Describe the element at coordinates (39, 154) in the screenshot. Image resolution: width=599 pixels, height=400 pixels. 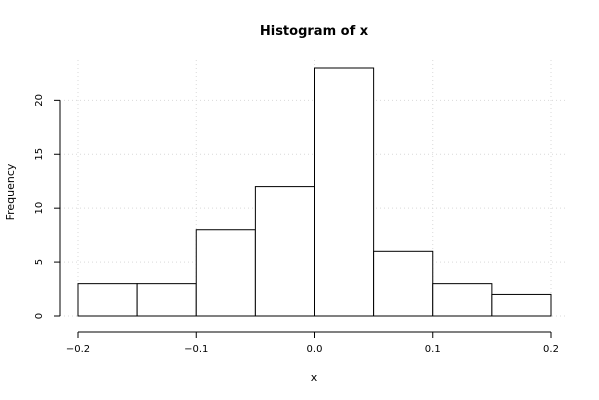
I see `y-tick-label: 15` at that location.